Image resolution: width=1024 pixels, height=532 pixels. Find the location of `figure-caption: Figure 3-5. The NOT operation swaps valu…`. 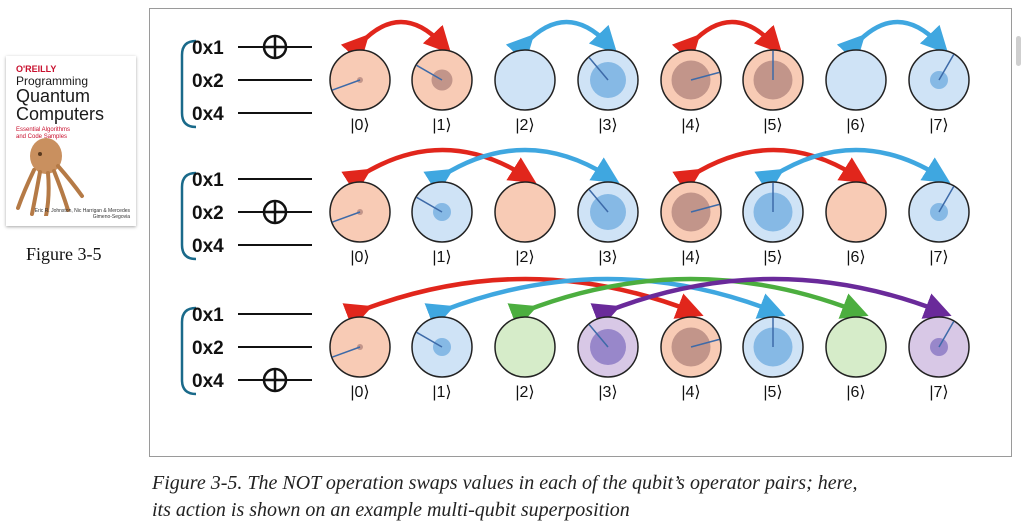

figure-caption: Figure 3-5. The NOT operation swaps valu… is located at coordinates (582, 497).